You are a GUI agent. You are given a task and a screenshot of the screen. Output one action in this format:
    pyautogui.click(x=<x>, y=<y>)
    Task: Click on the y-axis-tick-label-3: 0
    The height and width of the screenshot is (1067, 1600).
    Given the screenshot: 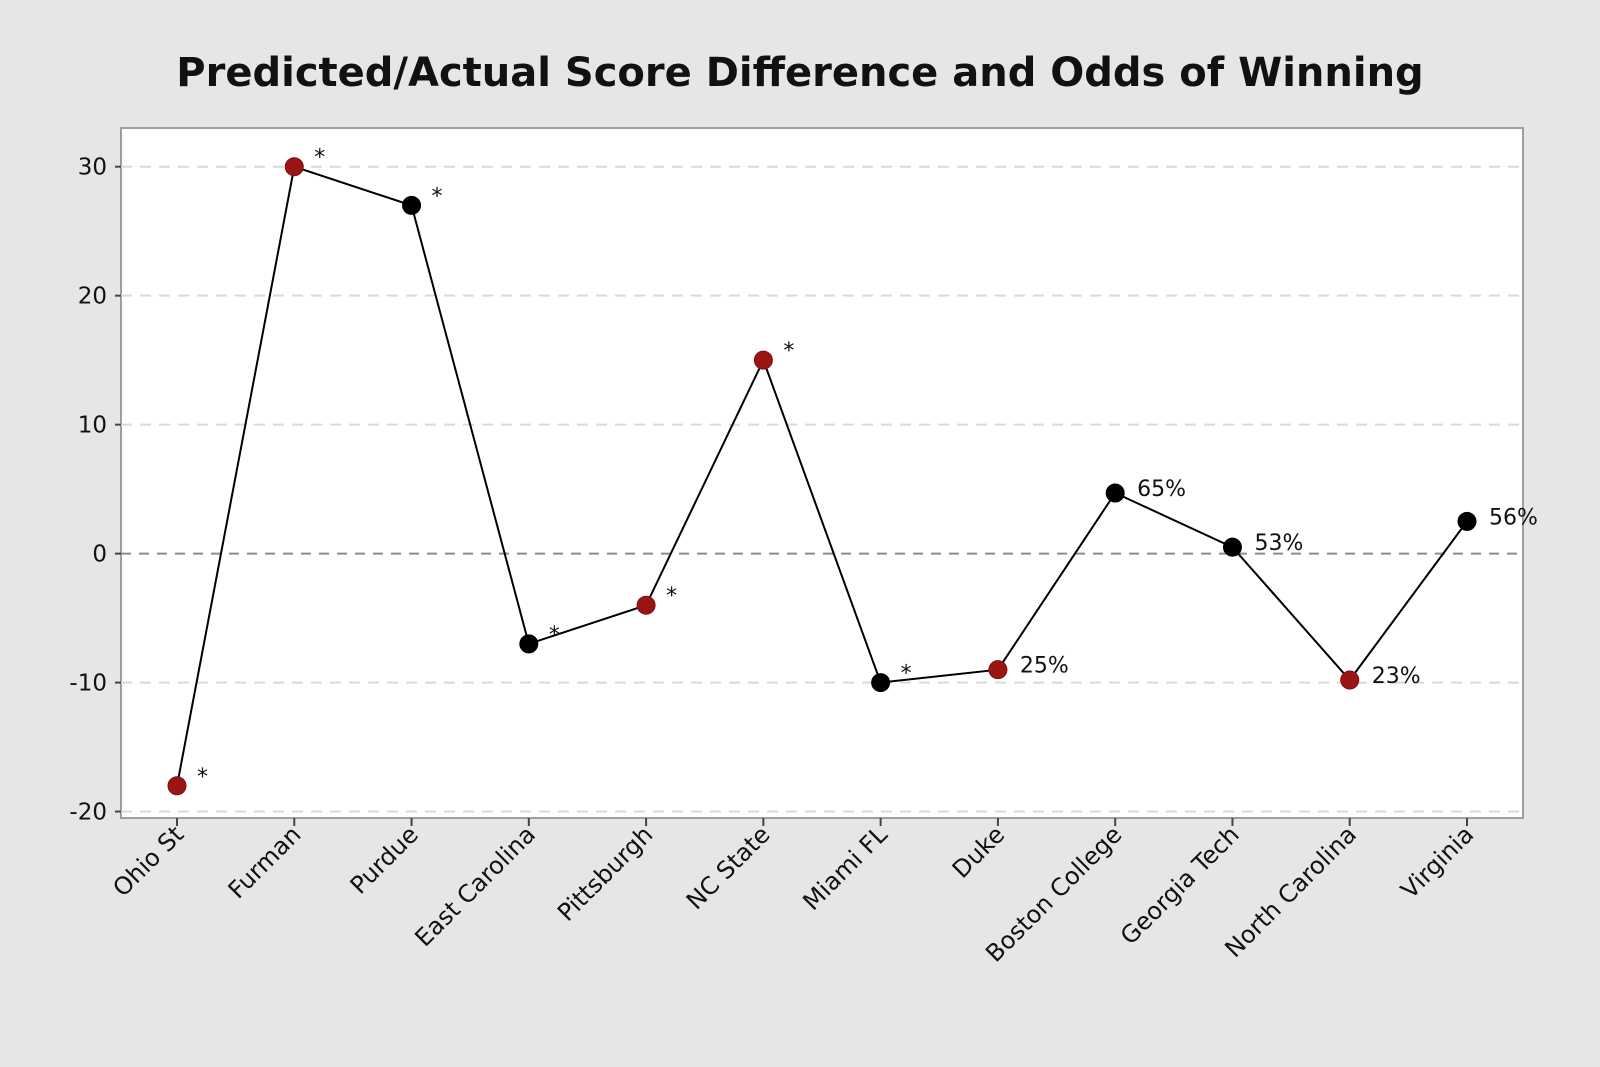 What is the action you would take?
    pyautogui.click(x=99, y=555)
    